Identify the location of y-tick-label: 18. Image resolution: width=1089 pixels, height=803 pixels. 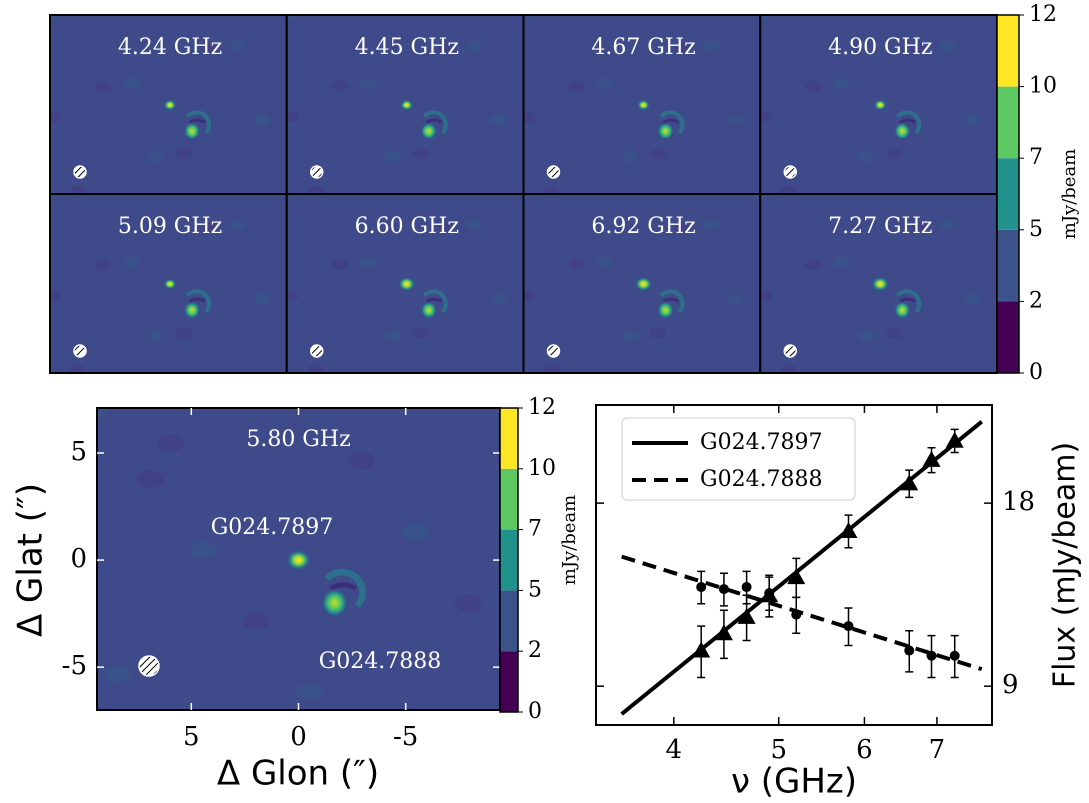
(1018, 502).